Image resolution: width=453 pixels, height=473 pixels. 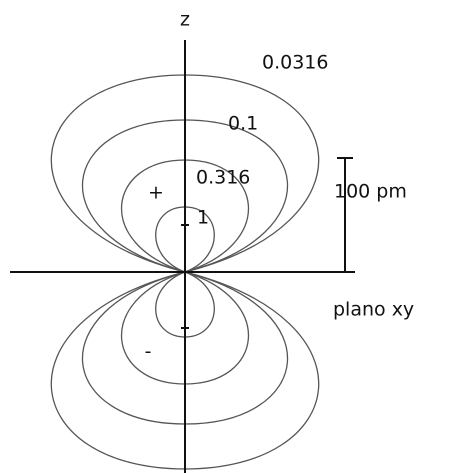 I want to click on contour-label: 0.1, so click(x=243, y=124).